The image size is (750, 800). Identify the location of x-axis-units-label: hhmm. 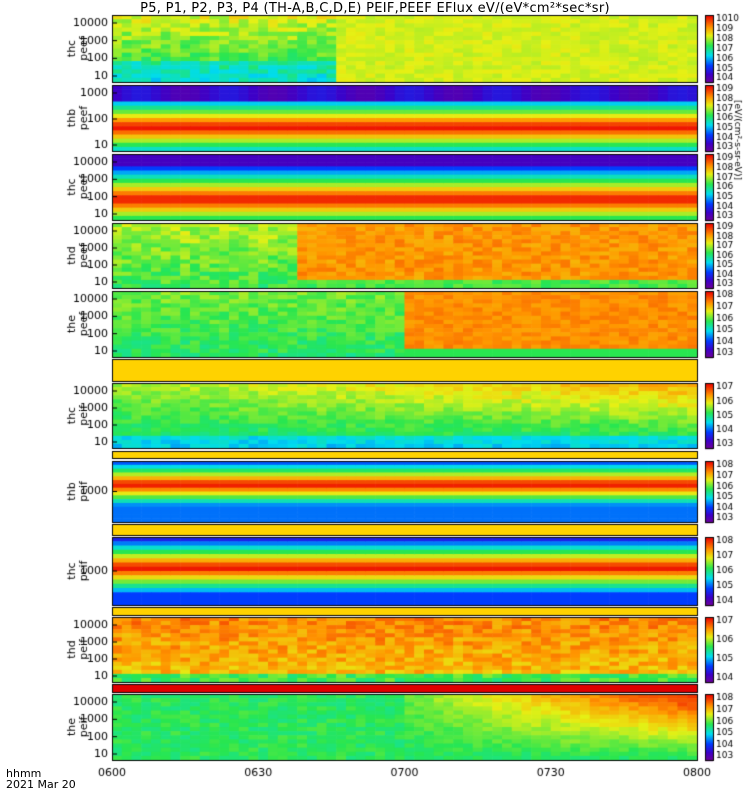
(24, 773).